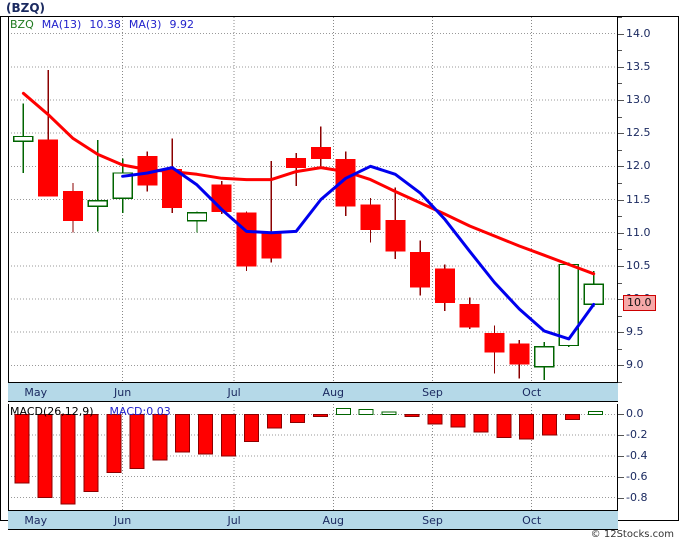 The image size is (680, 546). What do you see at coordinates (638, 232) in the screenshot?
I see `price-y-tick-label: 11.0` at bounding box center [638, 232].